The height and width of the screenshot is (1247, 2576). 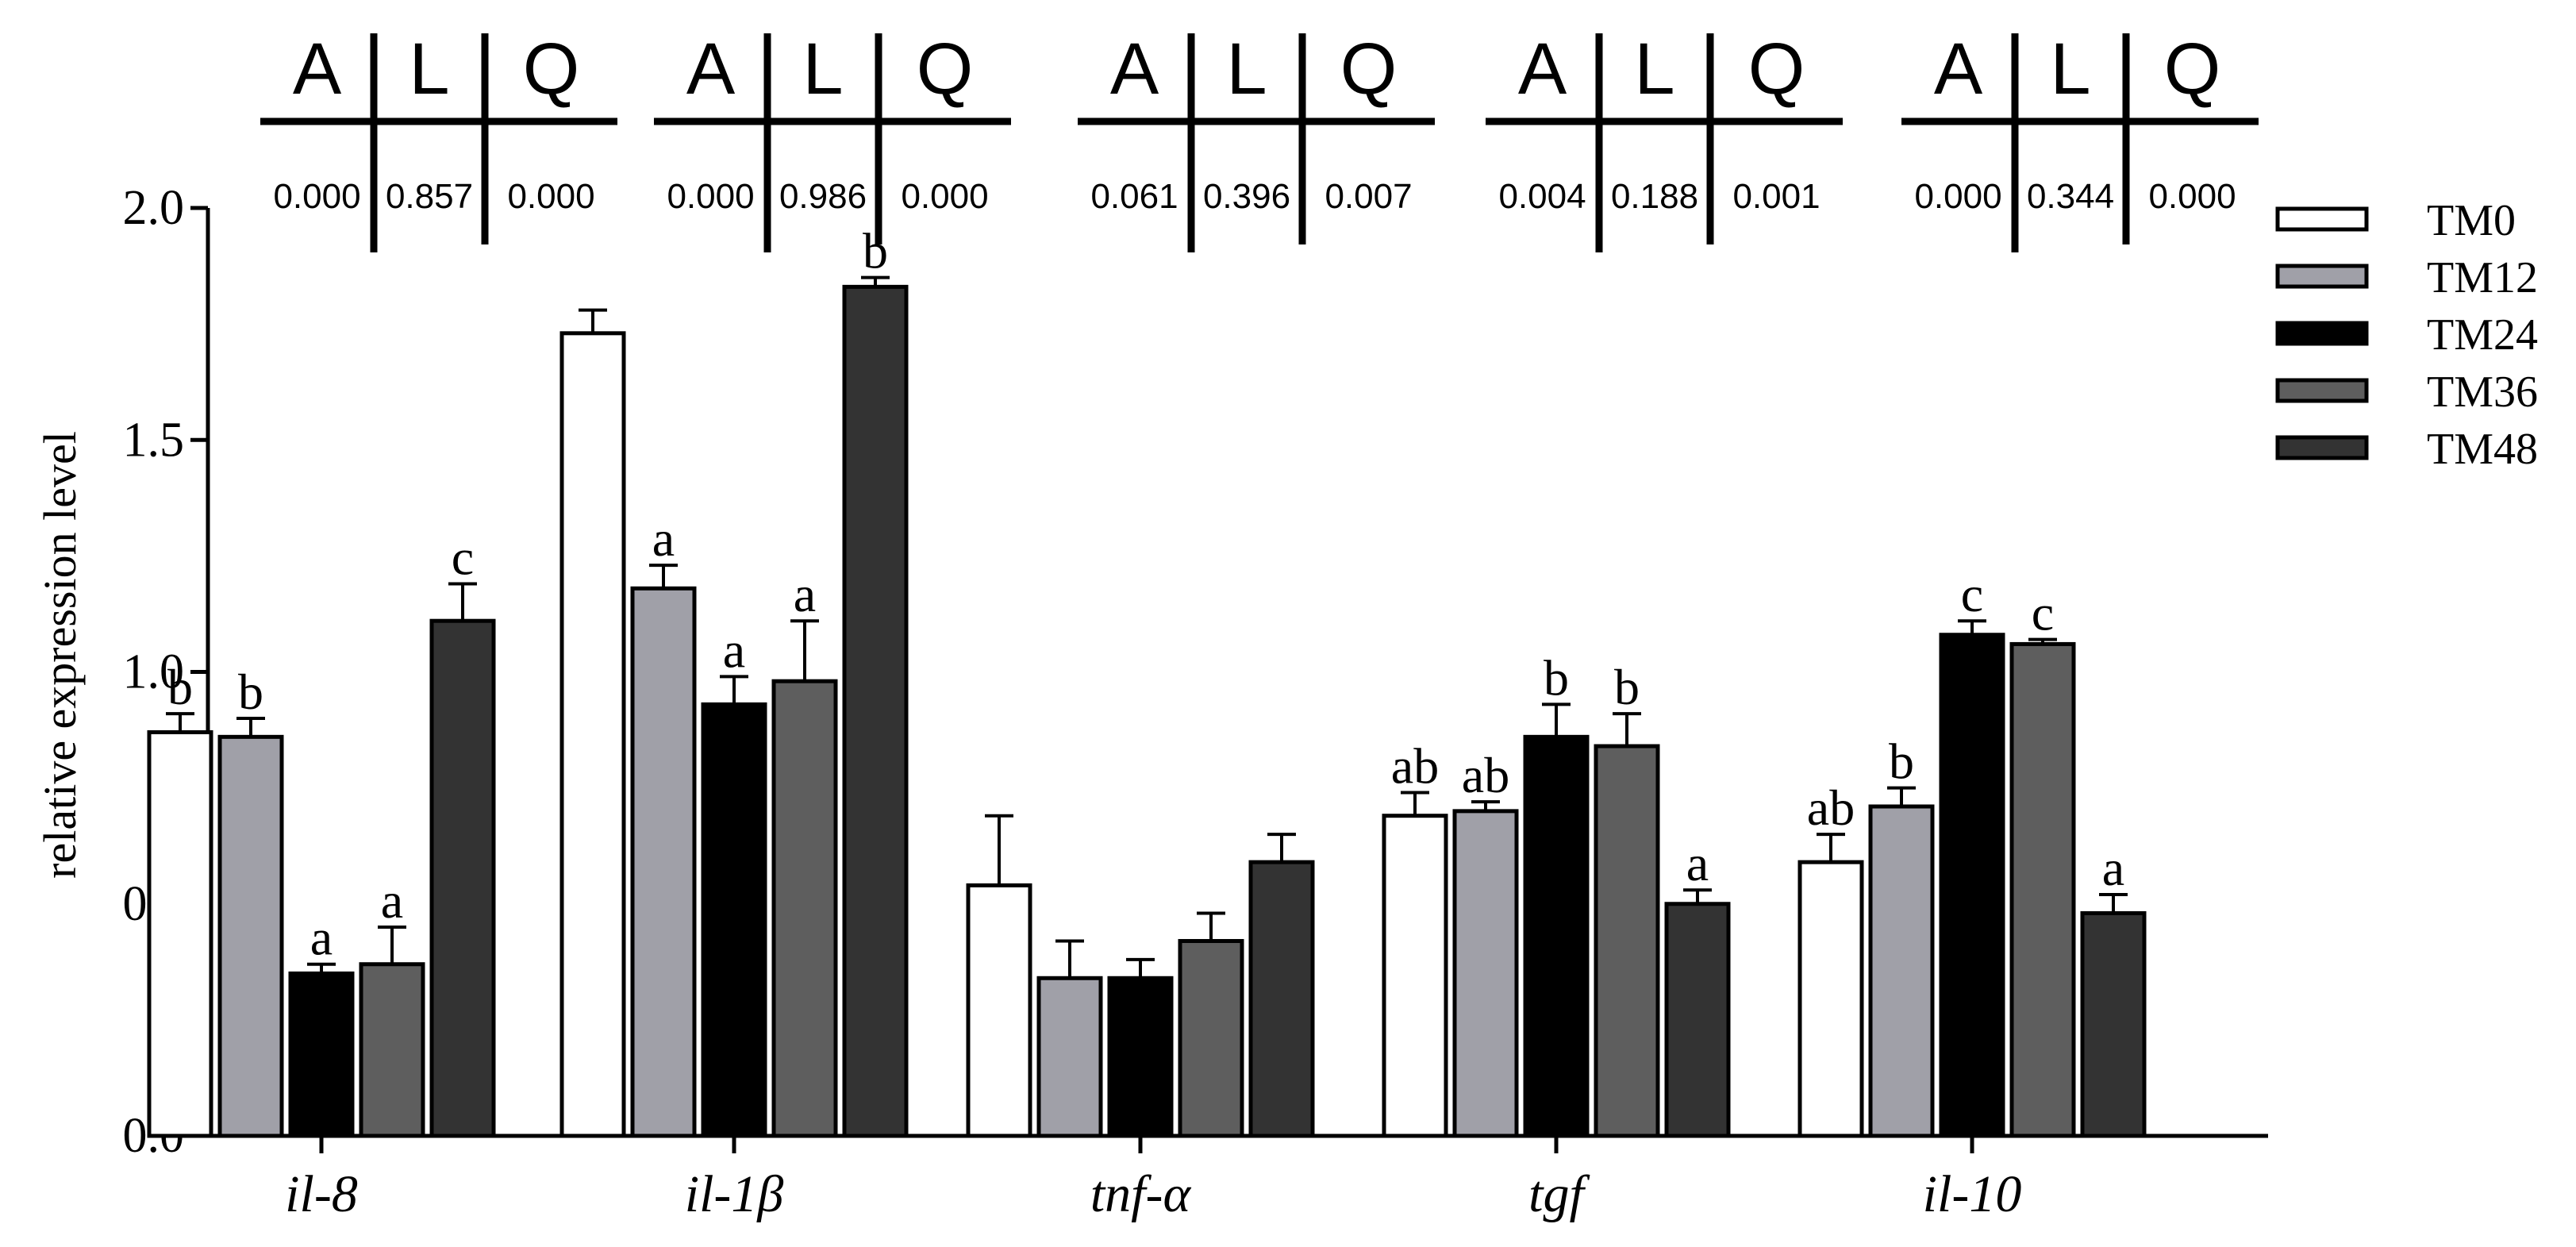 What do you see at coordinates (823, 196) in the screenshot?
I see `p-value: 0.986` at bounding box center [823, 196].